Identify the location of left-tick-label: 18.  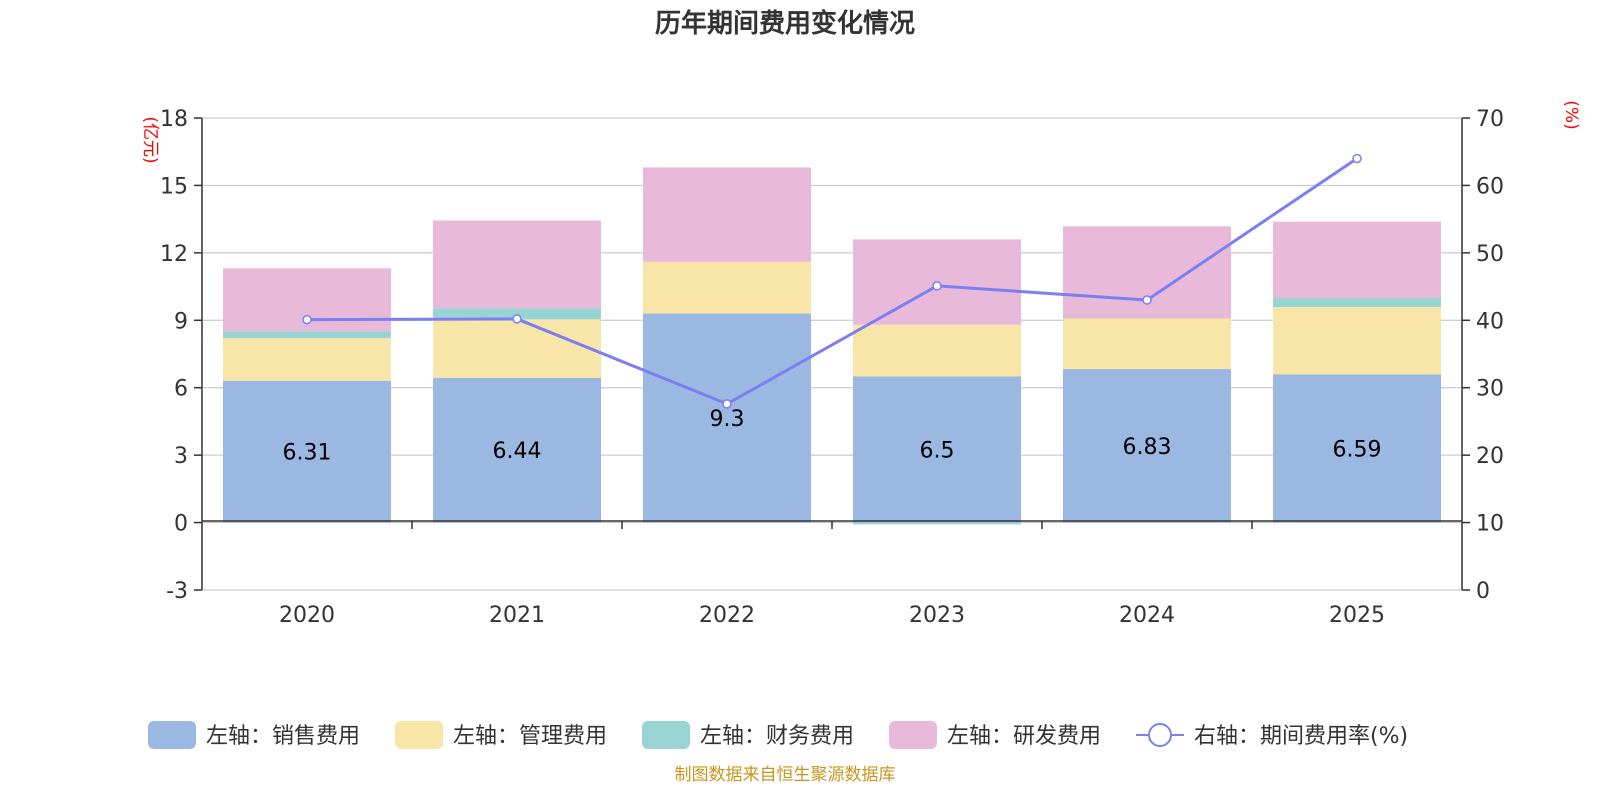
(174, 119).